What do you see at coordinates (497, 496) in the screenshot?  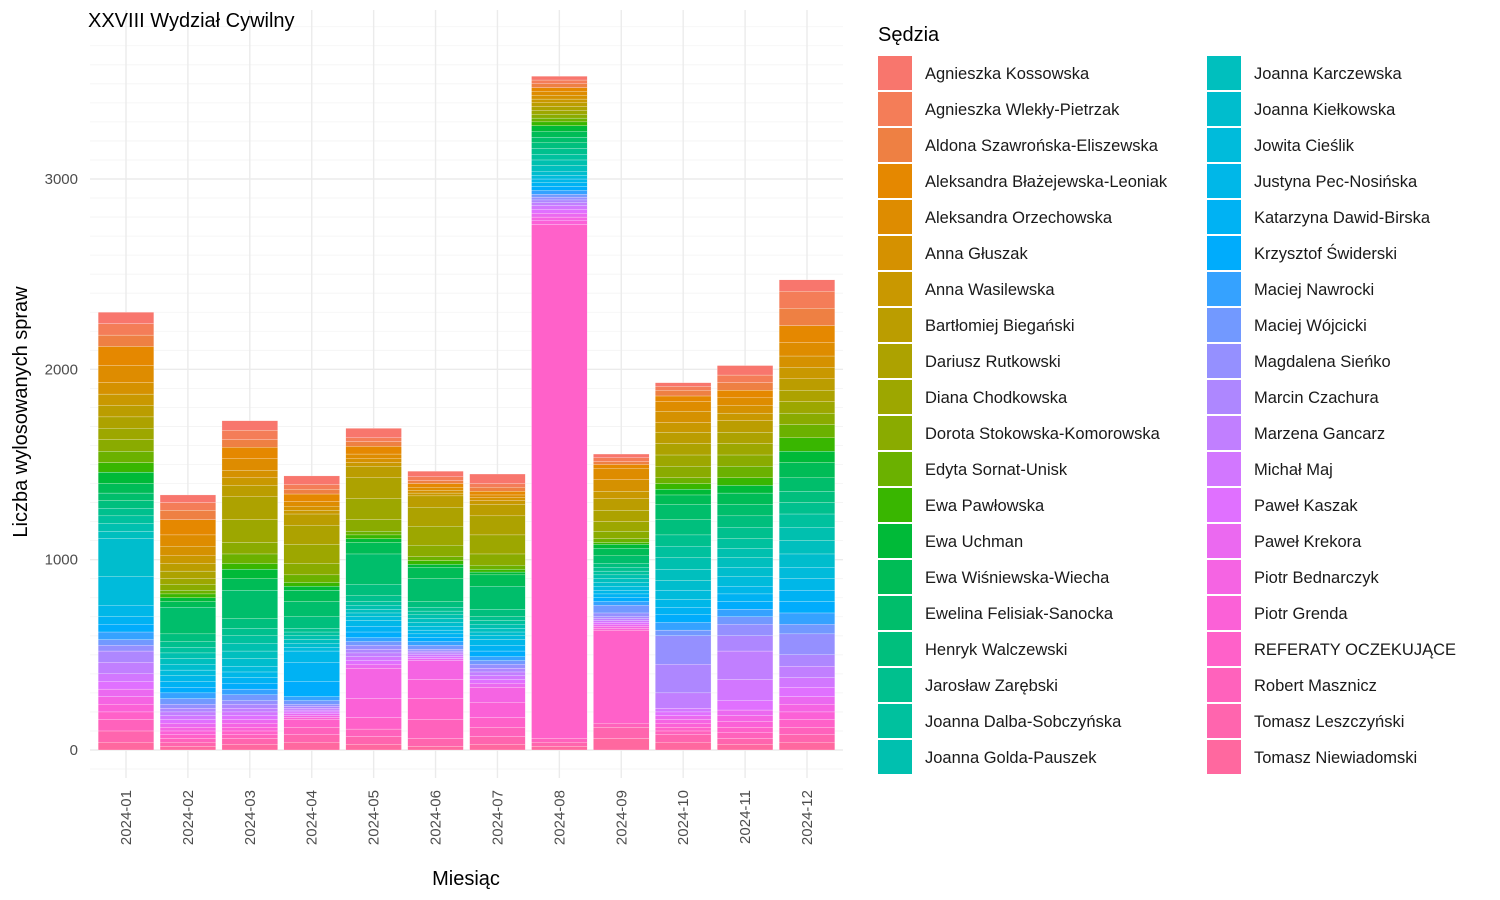 I see `bar-segment: Aleksandra Orzechowska 2024-07: 15` at bounding box center [497, 496].